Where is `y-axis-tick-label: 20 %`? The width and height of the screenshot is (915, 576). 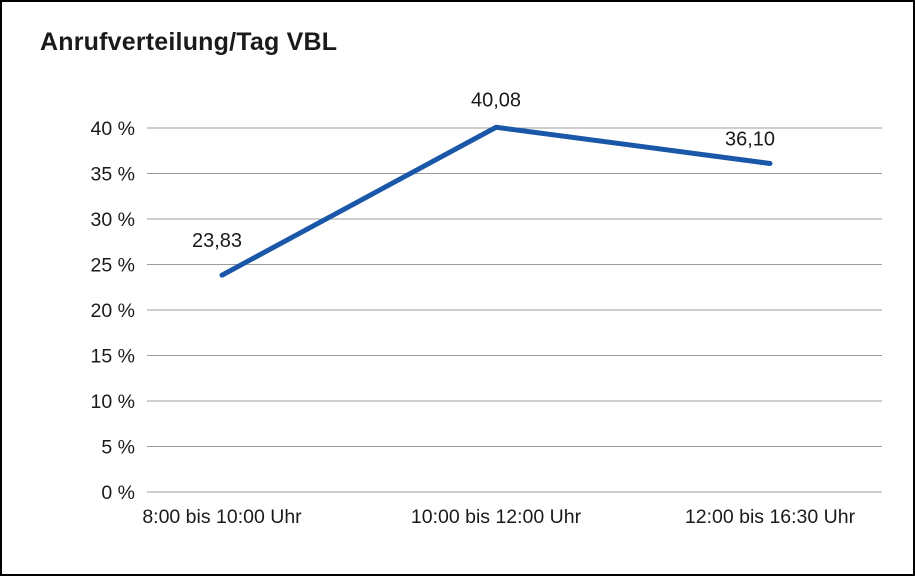
y-axis-tick-label: 20 % is located at coordinates (113, 311).